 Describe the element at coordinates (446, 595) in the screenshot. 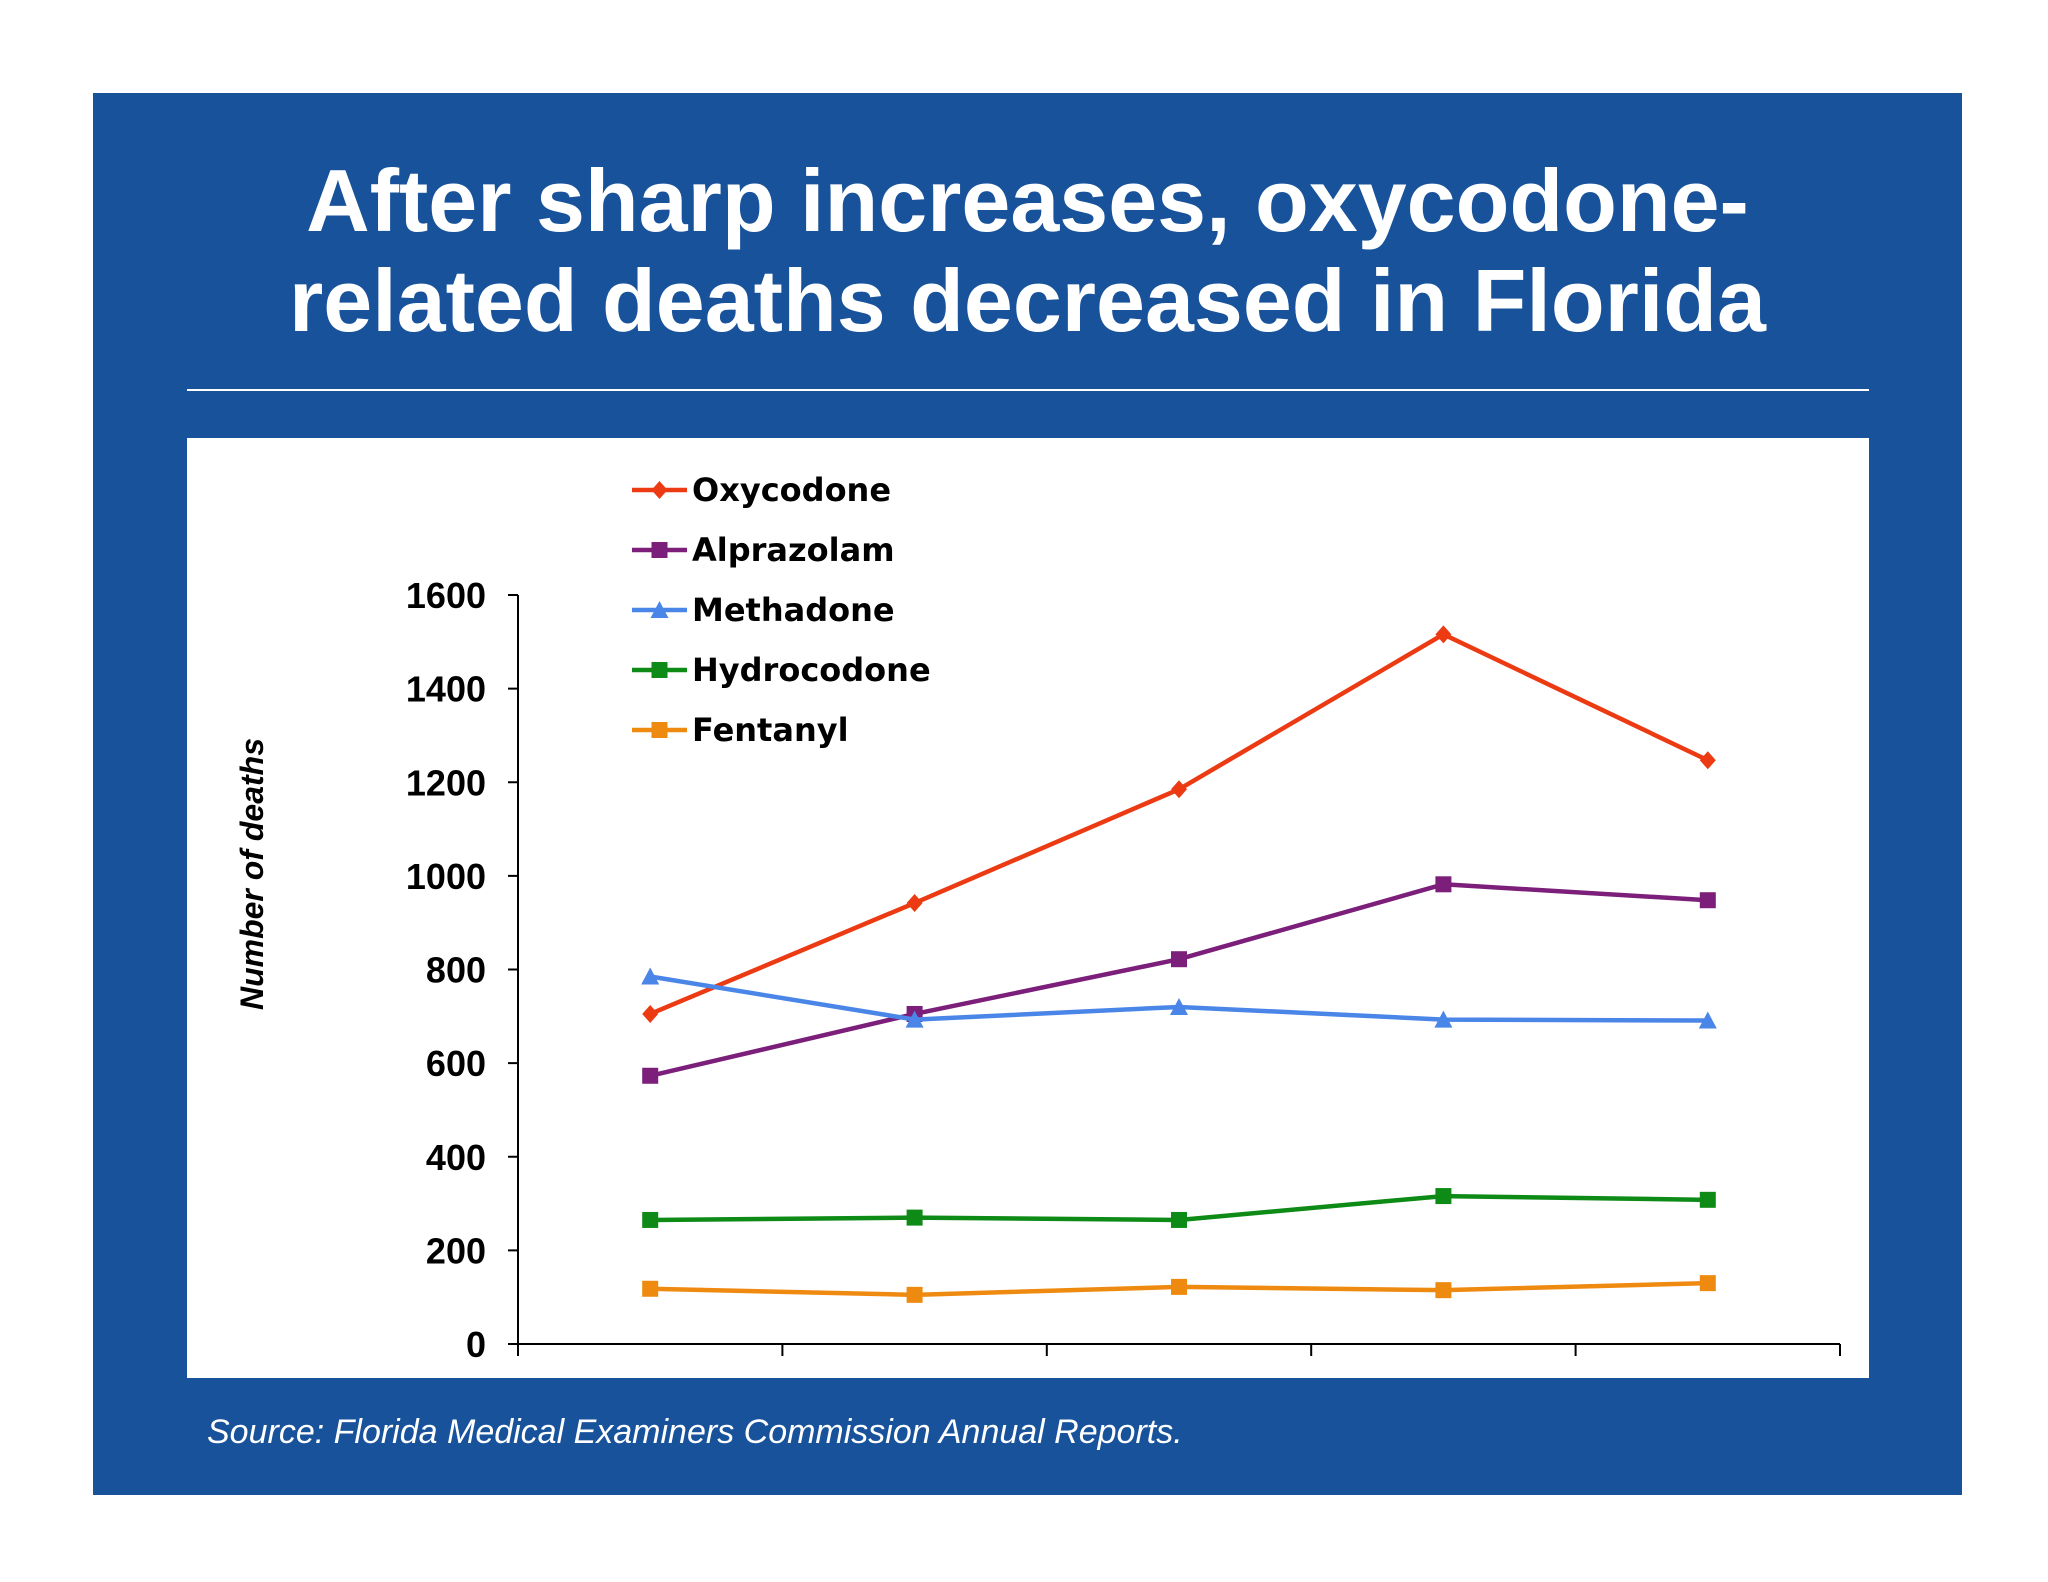

I see `y-tick-label: 1600` at that location.